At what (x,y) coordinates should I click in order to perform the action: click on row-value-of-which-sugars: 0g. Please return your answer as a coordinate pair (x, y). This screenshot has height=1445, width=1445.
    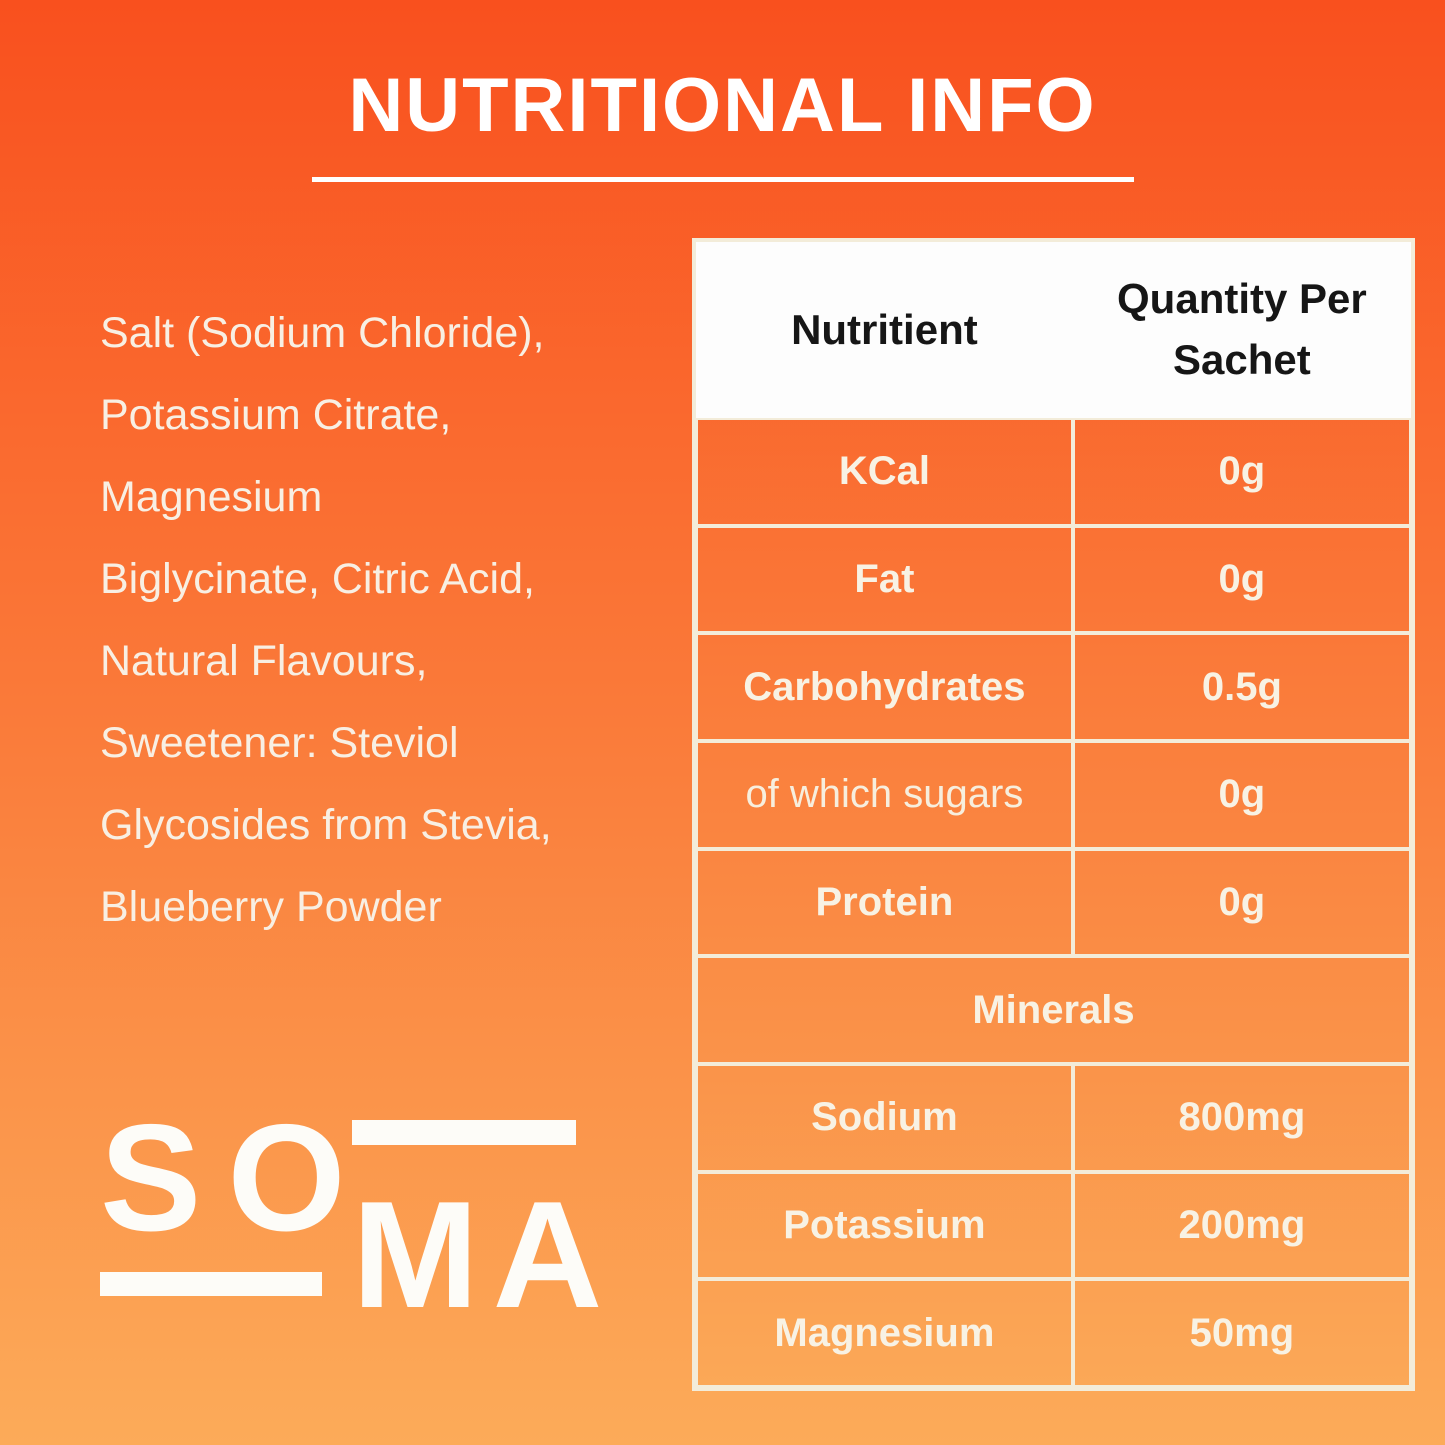
    Looking at the image, I should click on (1241, 794).